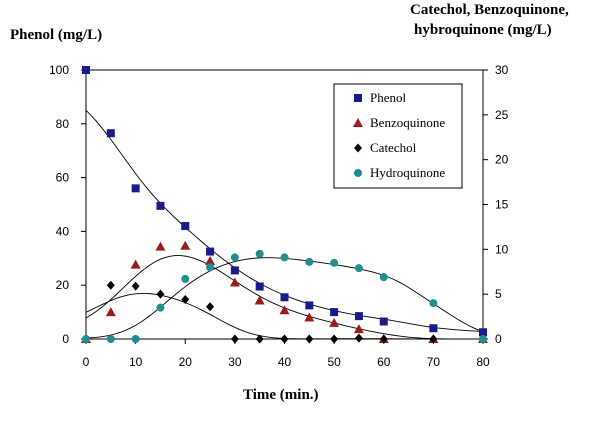 The width and height of the screenshot is (597, 441). I want to click on right-y-tick-label: 30, so click(502, 70).